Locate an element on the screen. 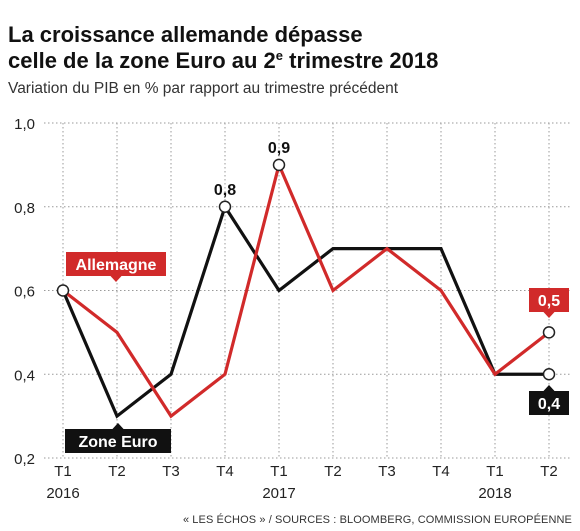 This screenshot has height=531, width=580. annotation-badge-0-4-pointer is located at coordinates (549, 388).